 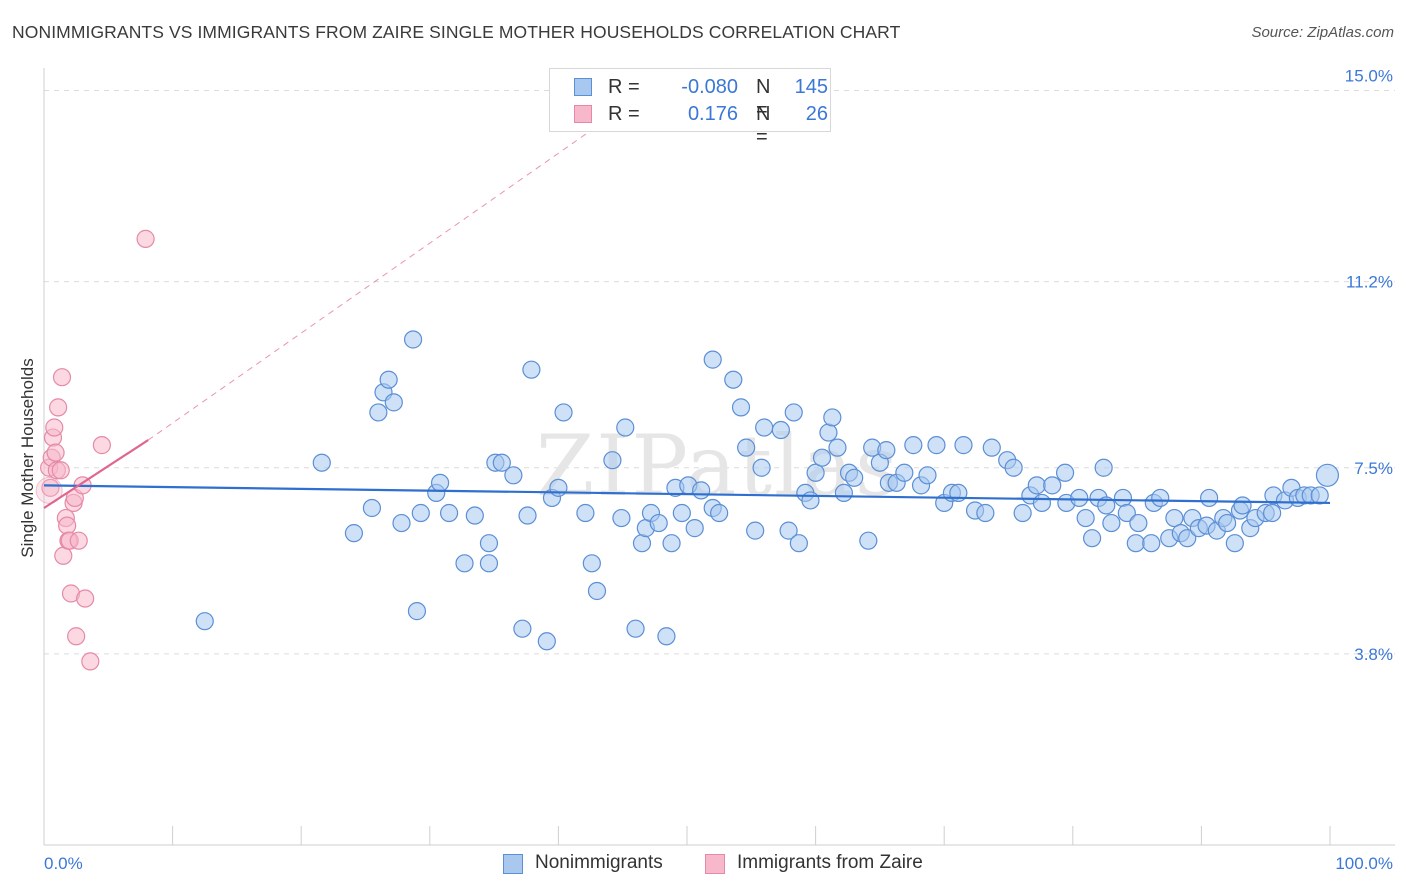 What do you see at coordinates (583, 87) in the screenshot?
I see `legend-swatch-blue` at bounding box center [583, 87].